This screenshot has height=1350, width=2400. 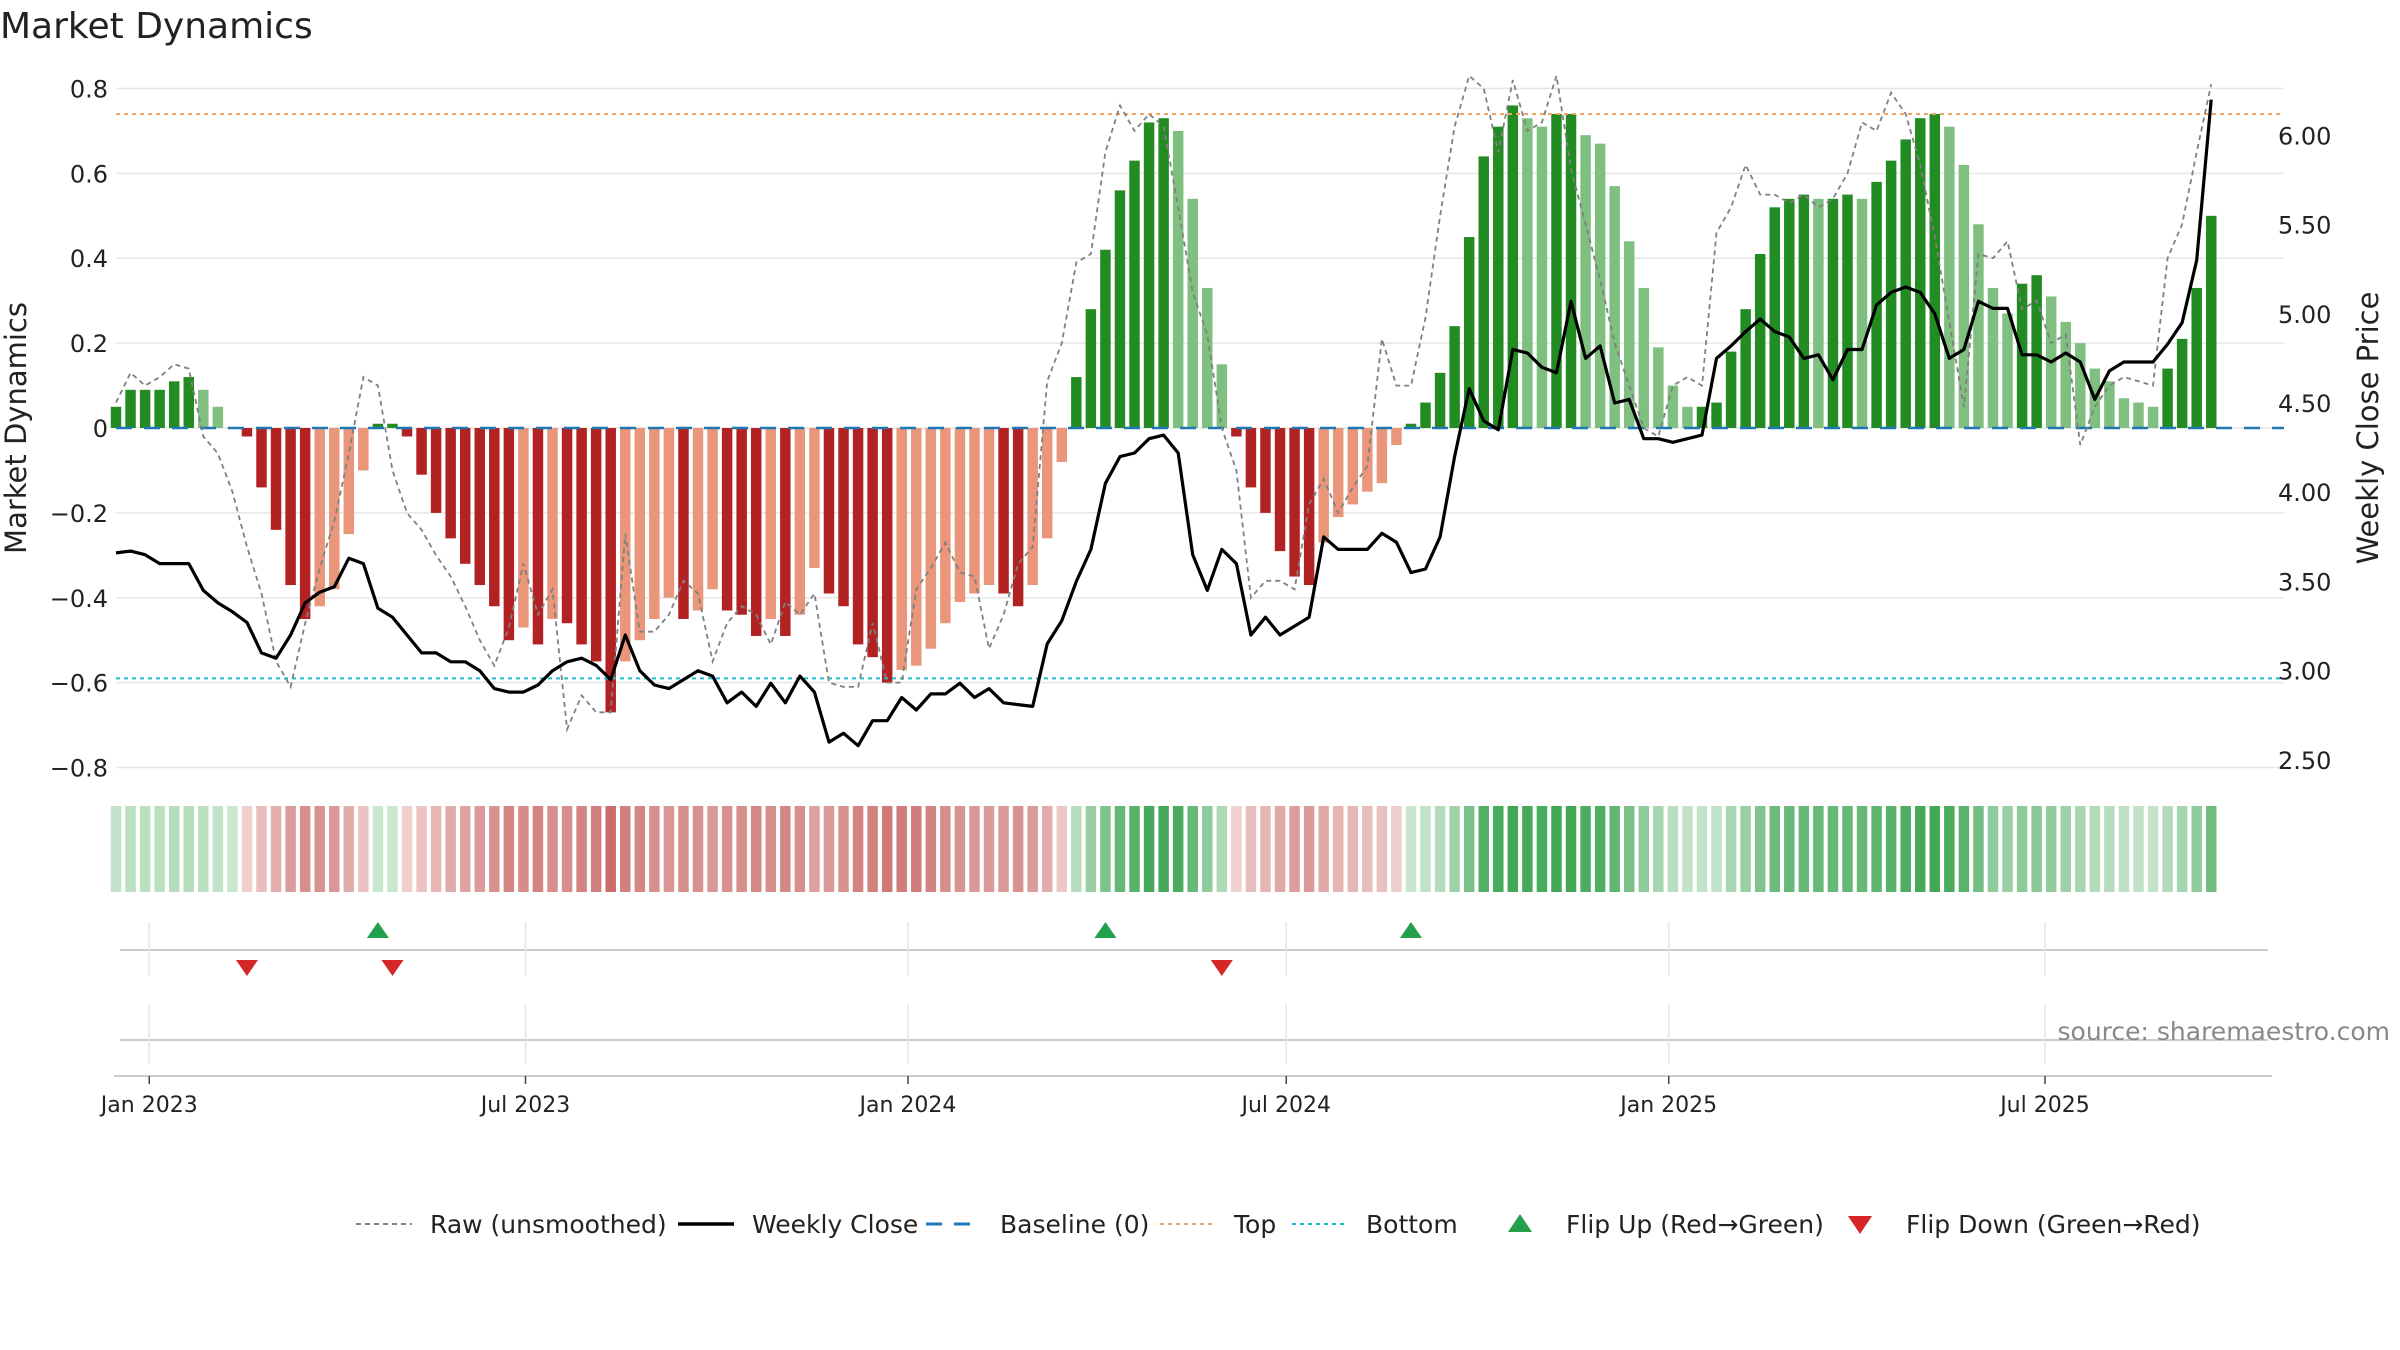 What do you see at coordinates (2304, 136) in the screenshot?
I see `y-right-tick-label: 6.00` at bounding box center [2304, 136].